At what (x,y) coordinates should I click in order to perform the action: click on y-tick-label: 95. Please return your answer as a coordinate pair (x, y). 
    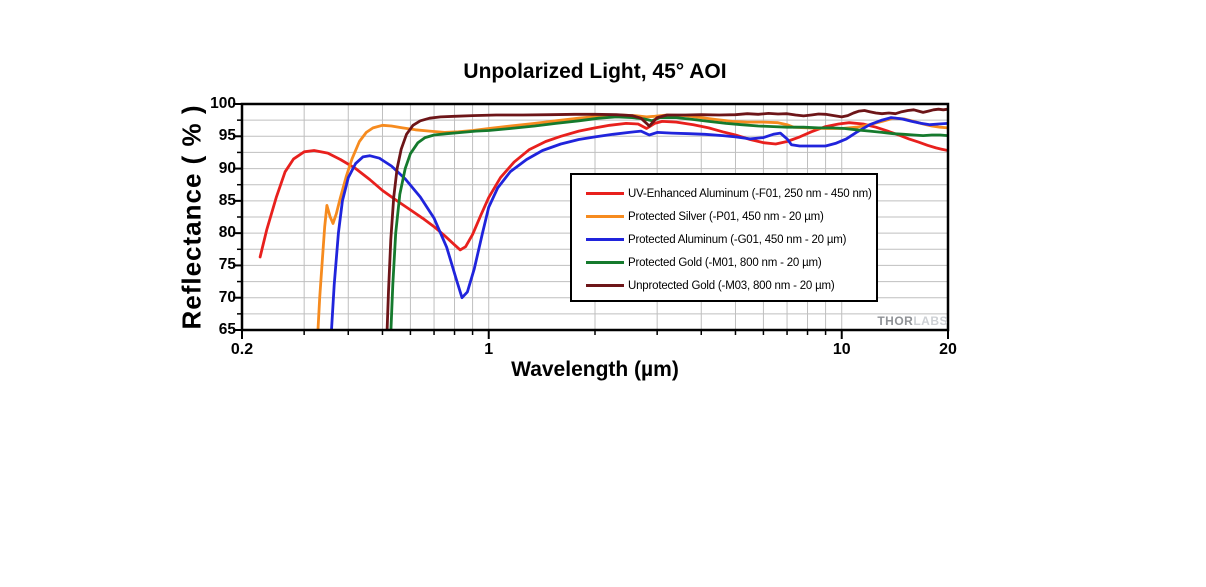
    Looking at the image, I should click on (227, 136).